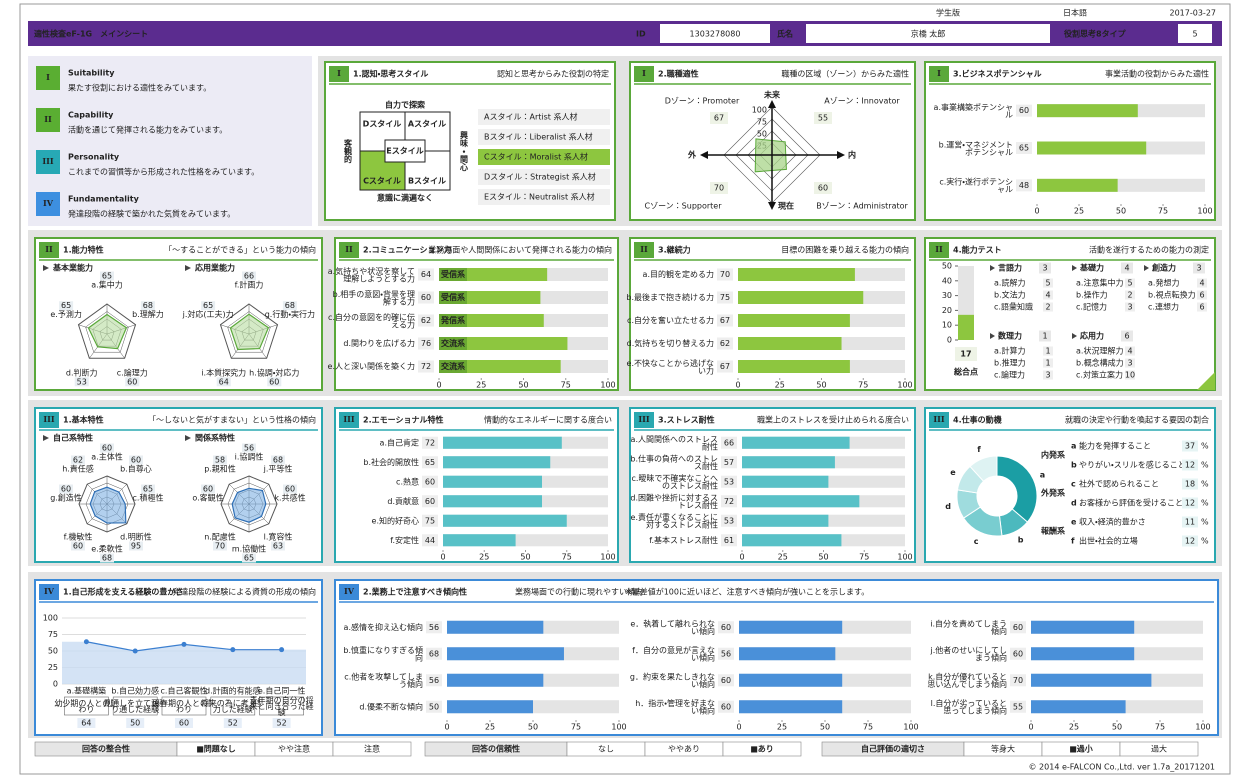  Describe the element at coordinates (1003, 749) in the screenshot. I see `footer-option: 等身大` at that location.